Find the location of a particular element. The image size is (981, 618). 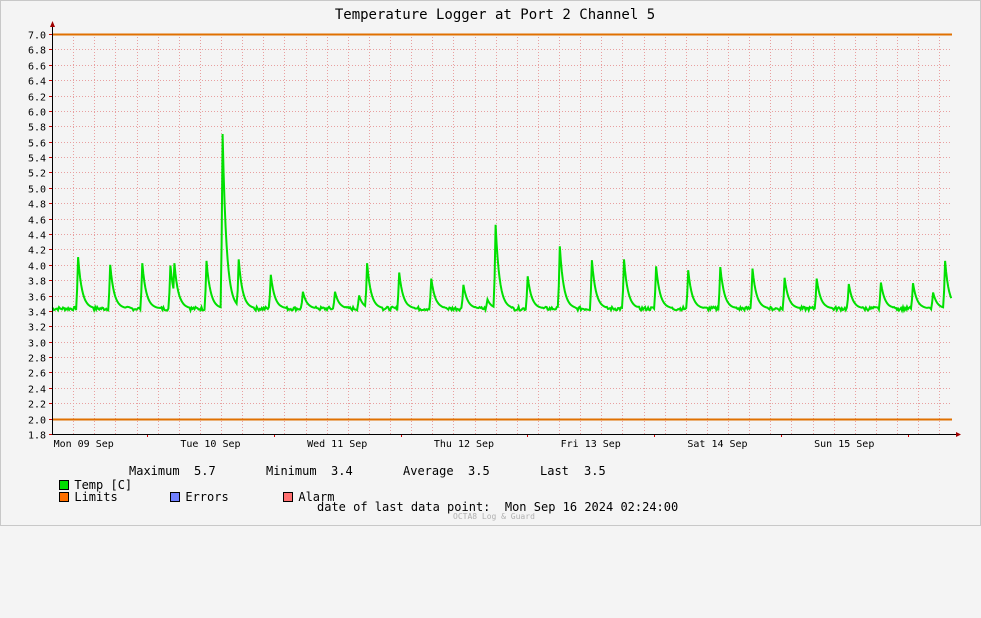

x-tick-label: Mon 09 Sep is located at coordinates (84, 444).